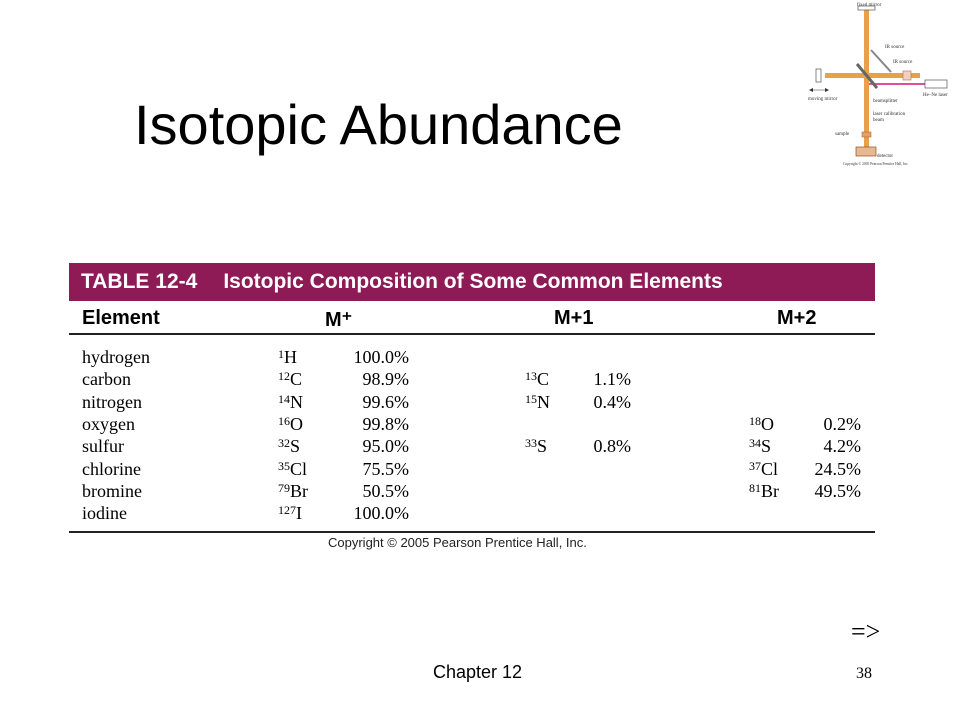 This screenshot has height=720, width=960. Describe the element at coordinates (872, 75) in the screenshot. I see `horizontal-beam` at that location.